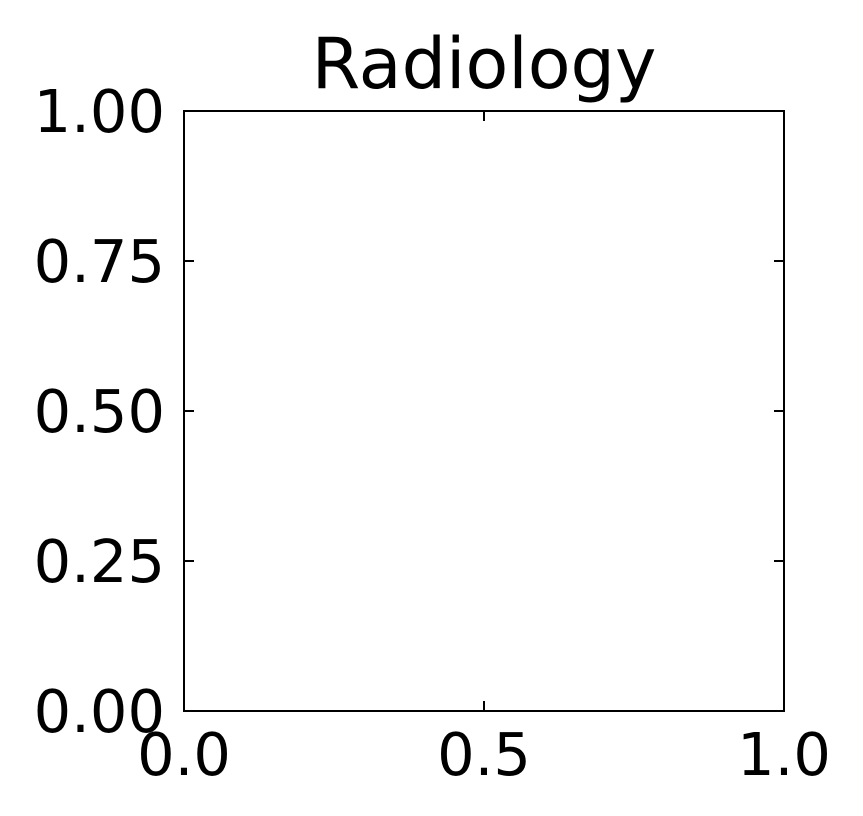 This screenshot has width=863, height=816. Describe the element at coordinates (99, 261) in the screenshot. I see `y-tick-label: 0.75` at that location.